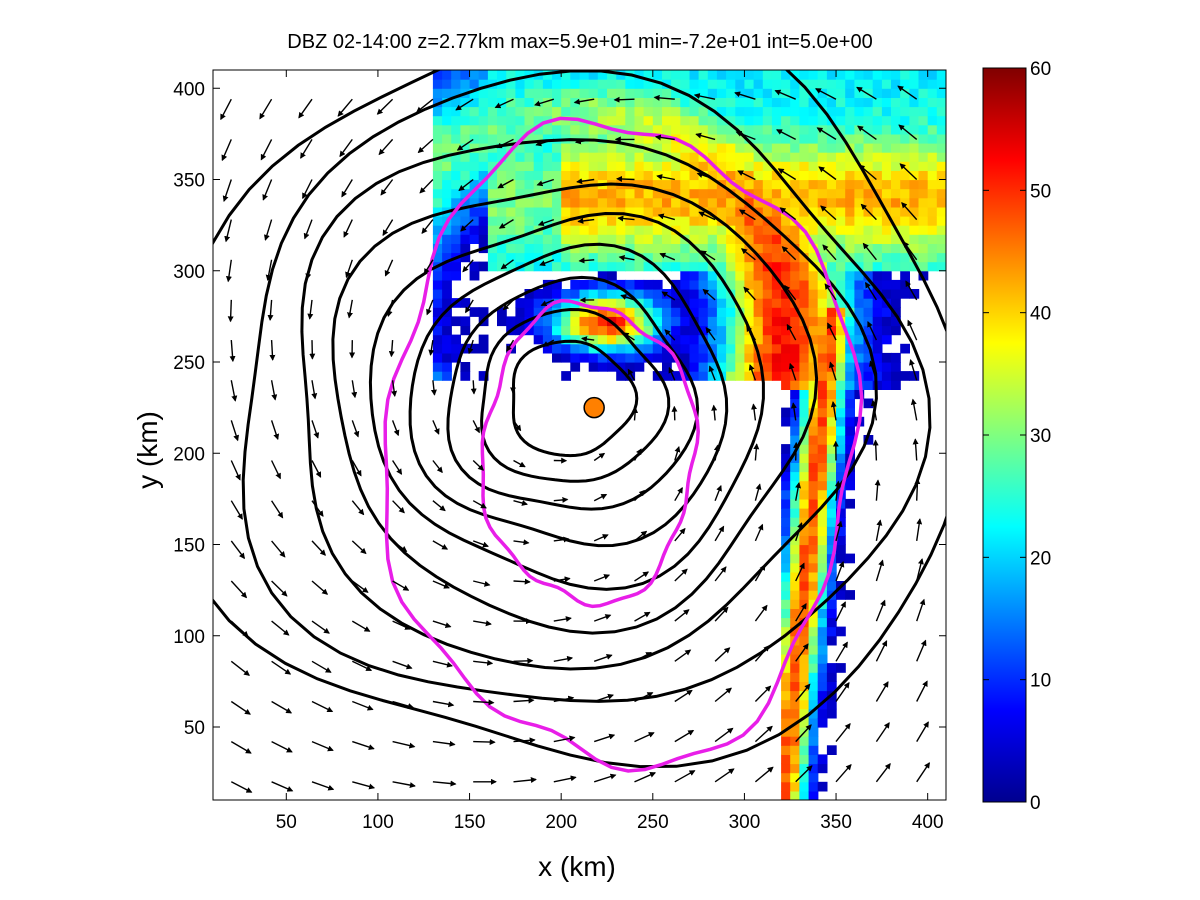 This screenshot has width=1200, height=900. What do you see at coordinates (928, 822) in the screenshot?
I see `x-tick-label: 400` at bounding box center [928, 822].